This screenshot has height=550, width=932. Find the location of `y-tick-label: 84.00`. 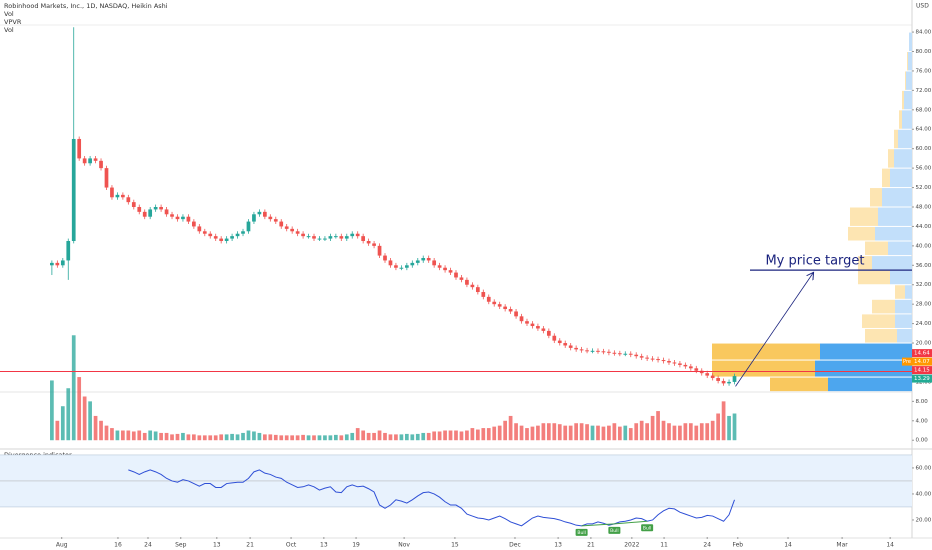

y-tick-label: 84.00 is located at coordinates (924, 33).